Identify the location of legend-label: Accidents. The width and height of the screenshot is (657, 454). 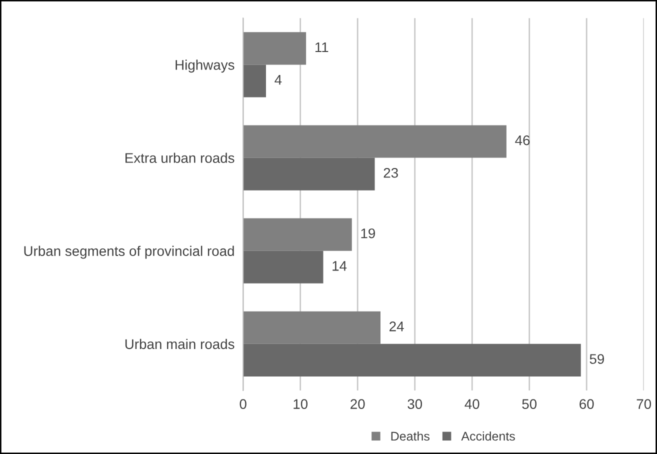
(488, 436).